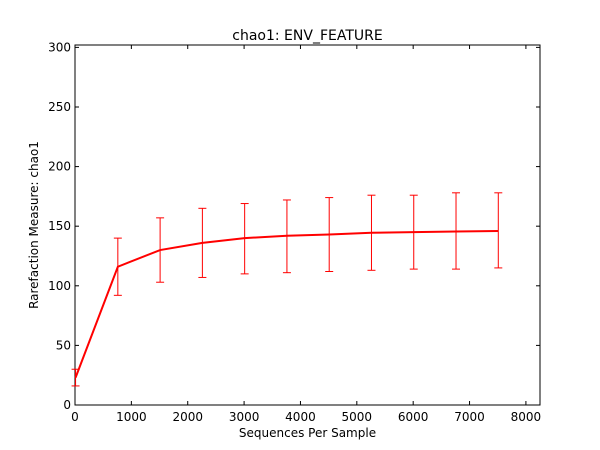  What do you see at coordinates (59, 47) in the screenshot?
I see `y-tick-label: 300` at bounding box center [59, 47].